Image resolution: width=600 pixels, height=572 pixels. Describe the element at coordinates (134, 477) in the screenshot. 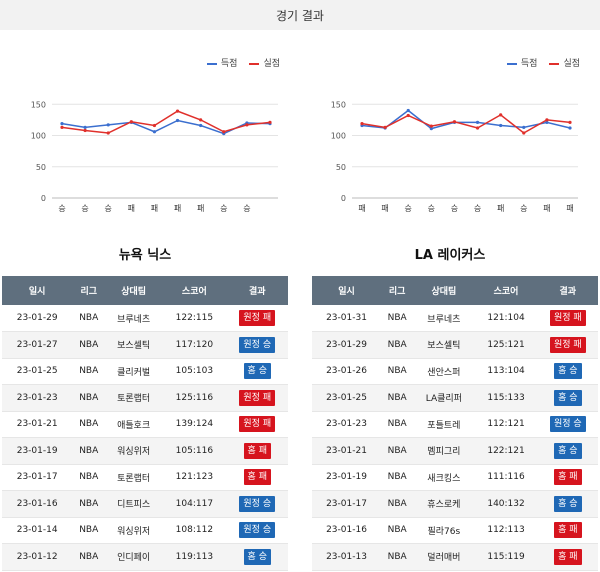

I see `opponent-cell: 토론랩터` at that location.